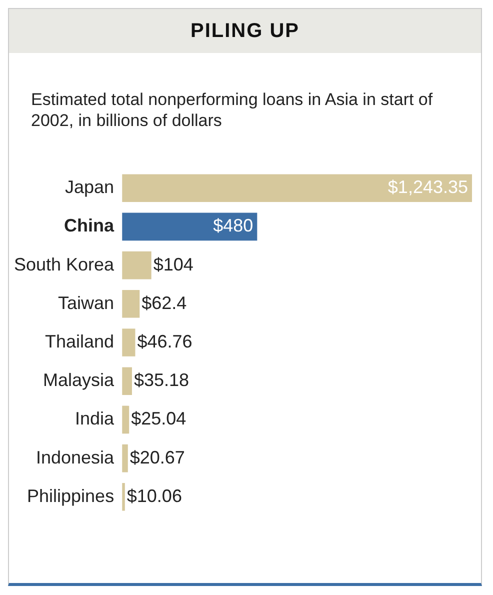 This screenshot has width=493, height=595. I want to click on y-tick-label: Japan, so click(89, 187).